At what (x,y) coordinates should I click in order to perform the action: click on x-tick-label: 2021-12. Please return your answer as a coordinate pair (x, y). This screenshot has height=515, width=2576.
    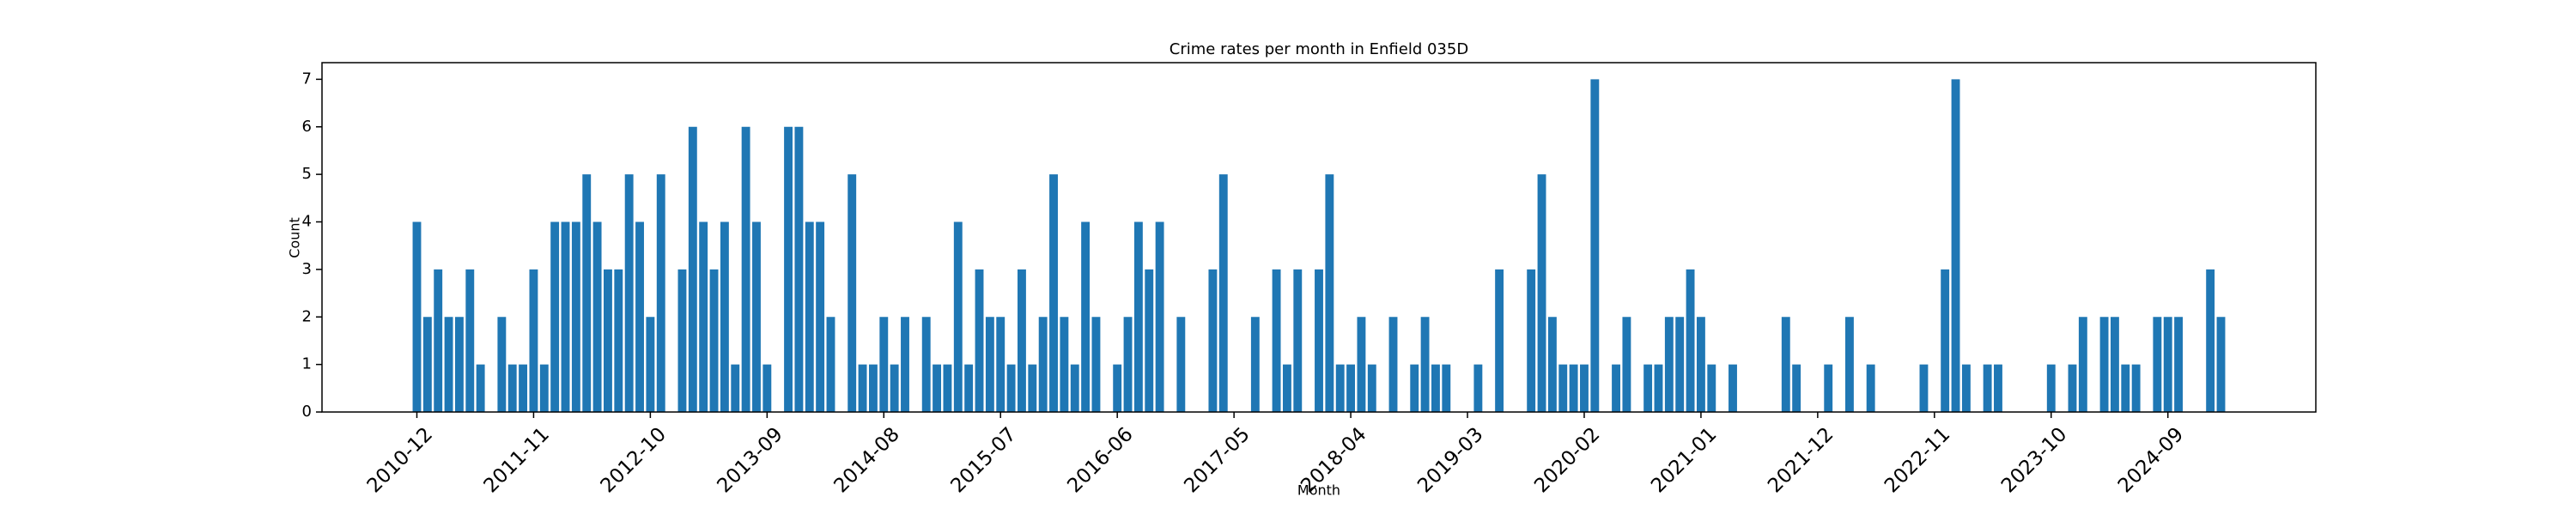
    Looking at the image, I should click on (1801, 460).